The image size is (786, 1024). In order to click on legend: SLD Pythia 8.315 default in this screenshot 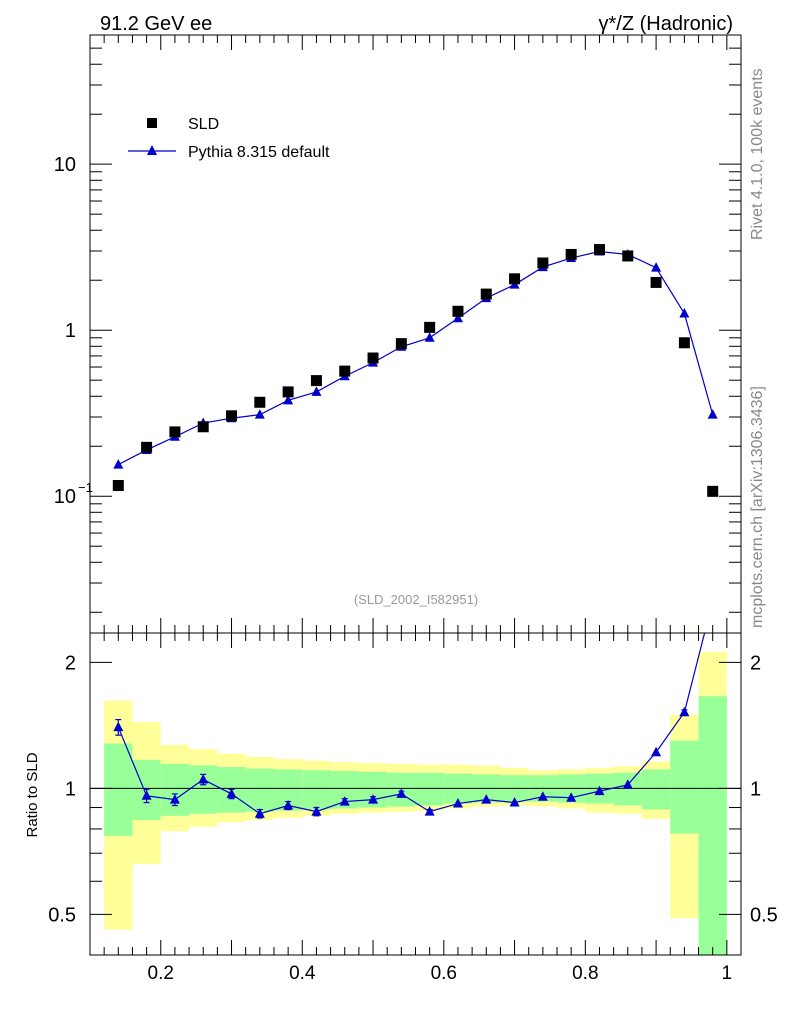, I will do `click(229, 138)`.